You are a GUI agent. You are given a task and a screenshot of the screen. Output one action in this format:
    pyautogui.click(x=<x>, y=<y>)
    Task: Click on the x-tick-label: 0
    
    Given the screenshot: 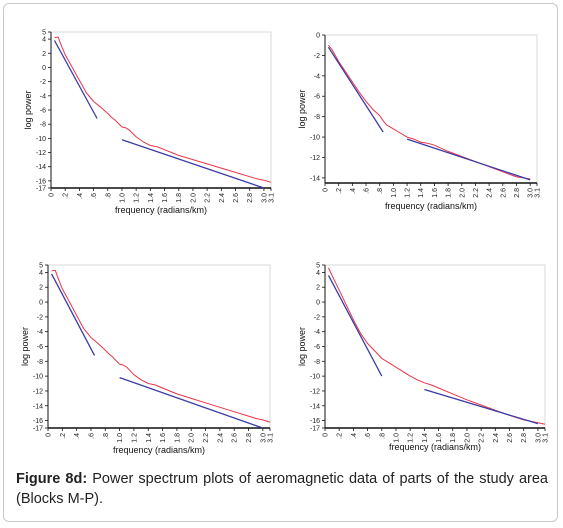 What is the action you would take?
    pyautogui.click(x=326, y=190)
    